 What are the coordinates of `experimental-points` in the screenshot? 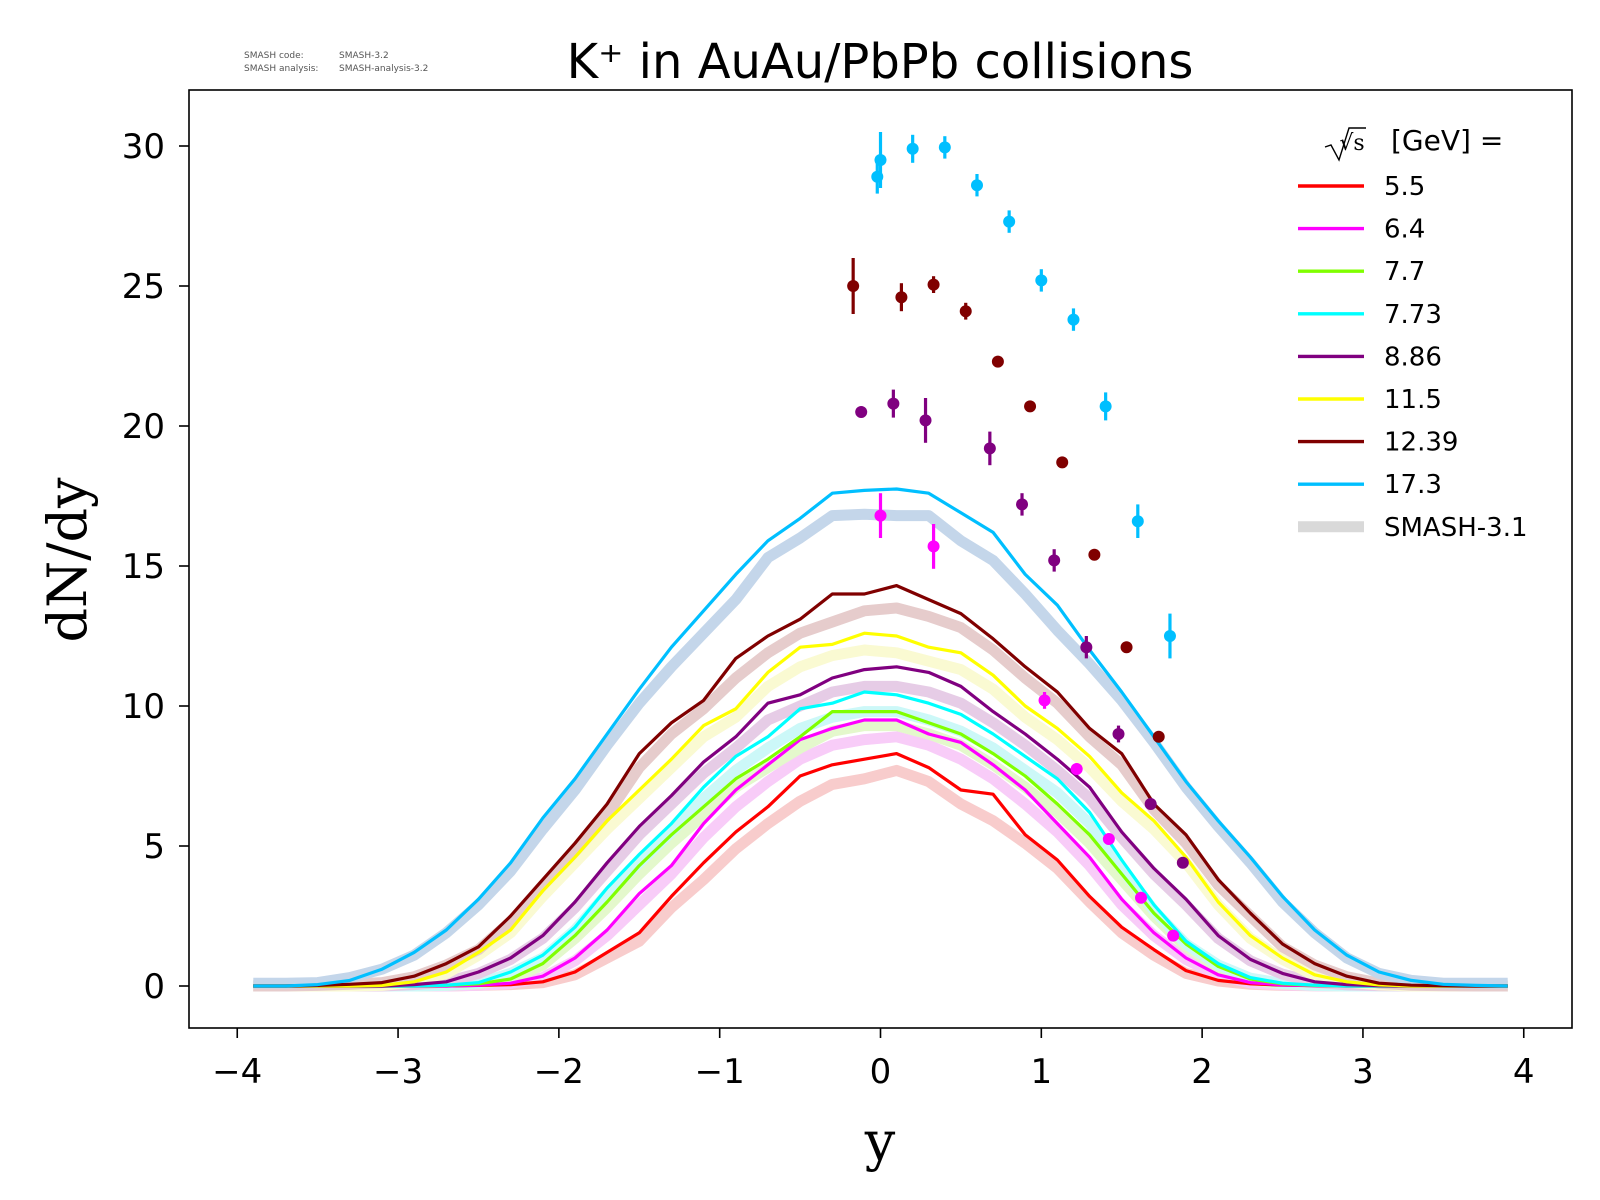 It's located at (1018, 537).